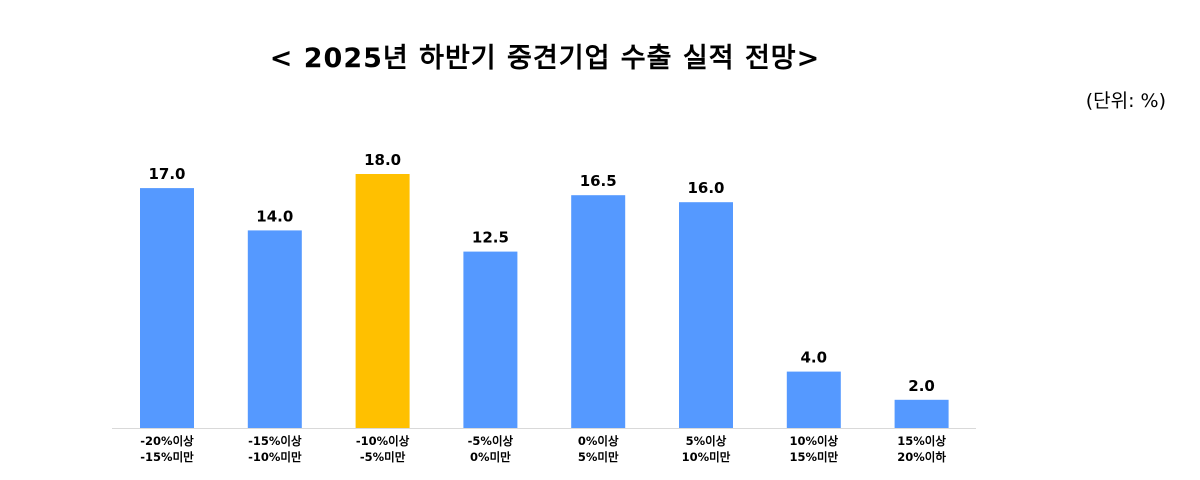 This screenshot has width=1200, height=480. I want to click on bar-value-label: 4.0, so click(814, 358).